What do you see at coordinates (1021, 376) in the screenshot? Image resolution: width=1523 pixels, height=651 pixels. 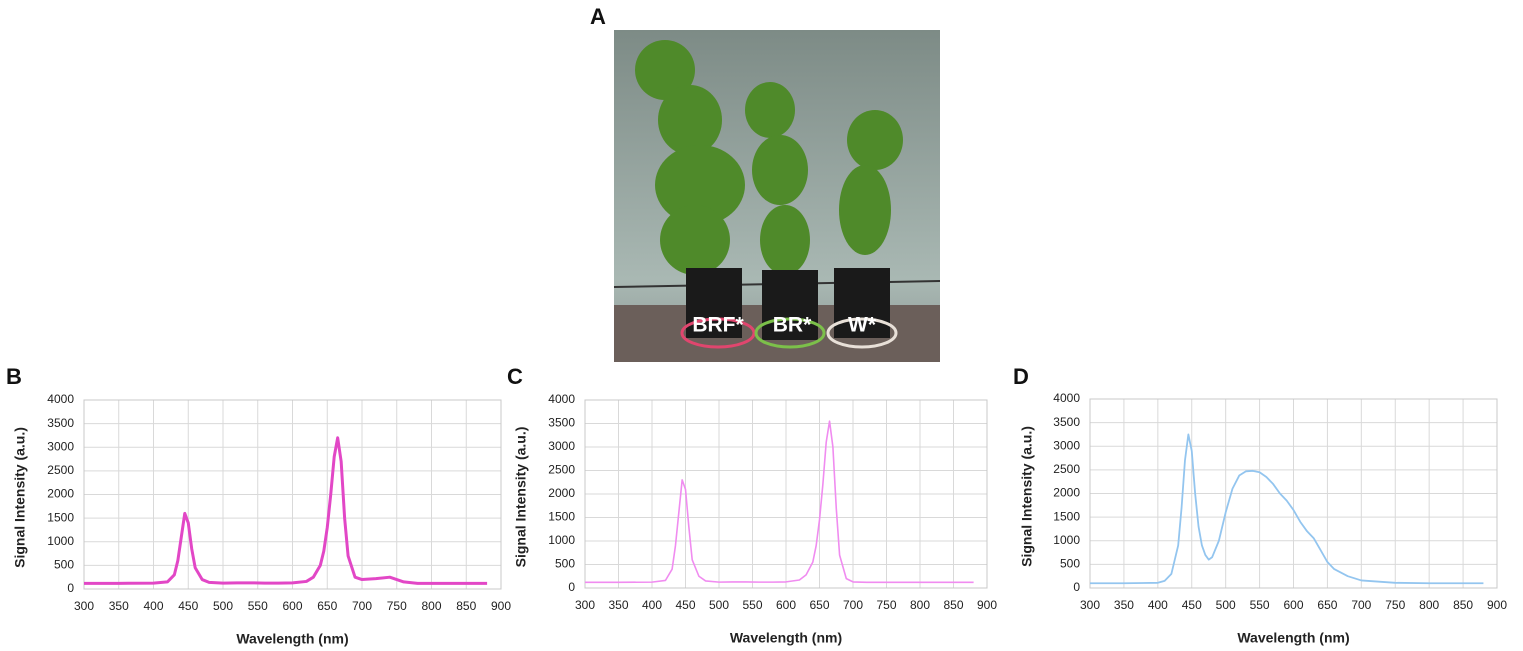 I see `panel-label: D` at bounding box center [1021, 376].